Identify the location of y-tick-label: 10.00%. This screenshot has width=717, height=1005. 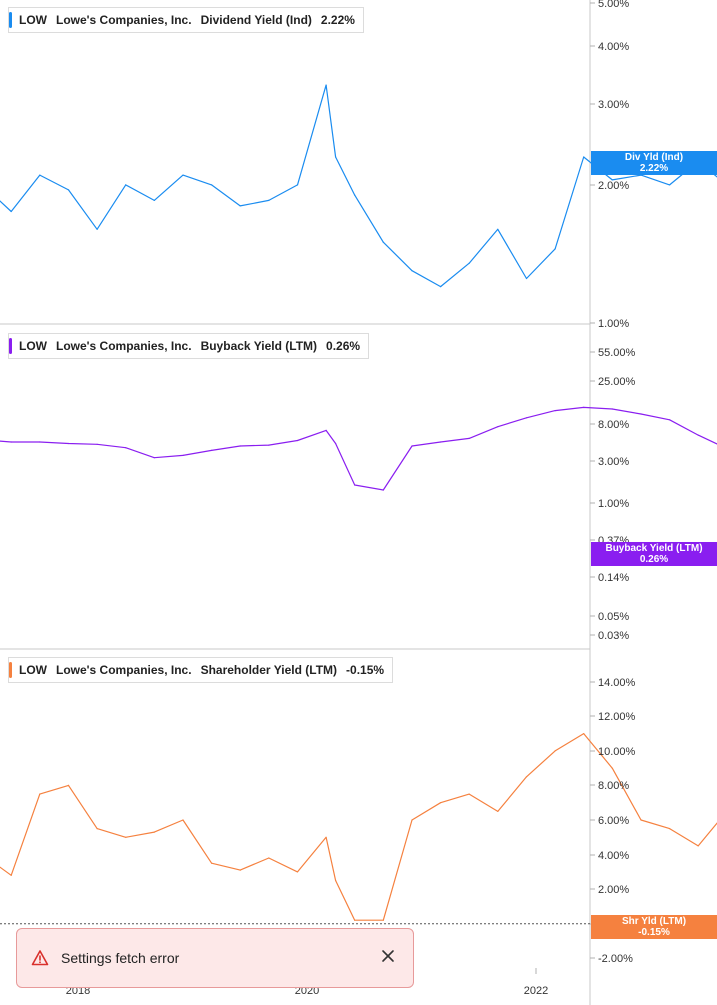
(617, 752).